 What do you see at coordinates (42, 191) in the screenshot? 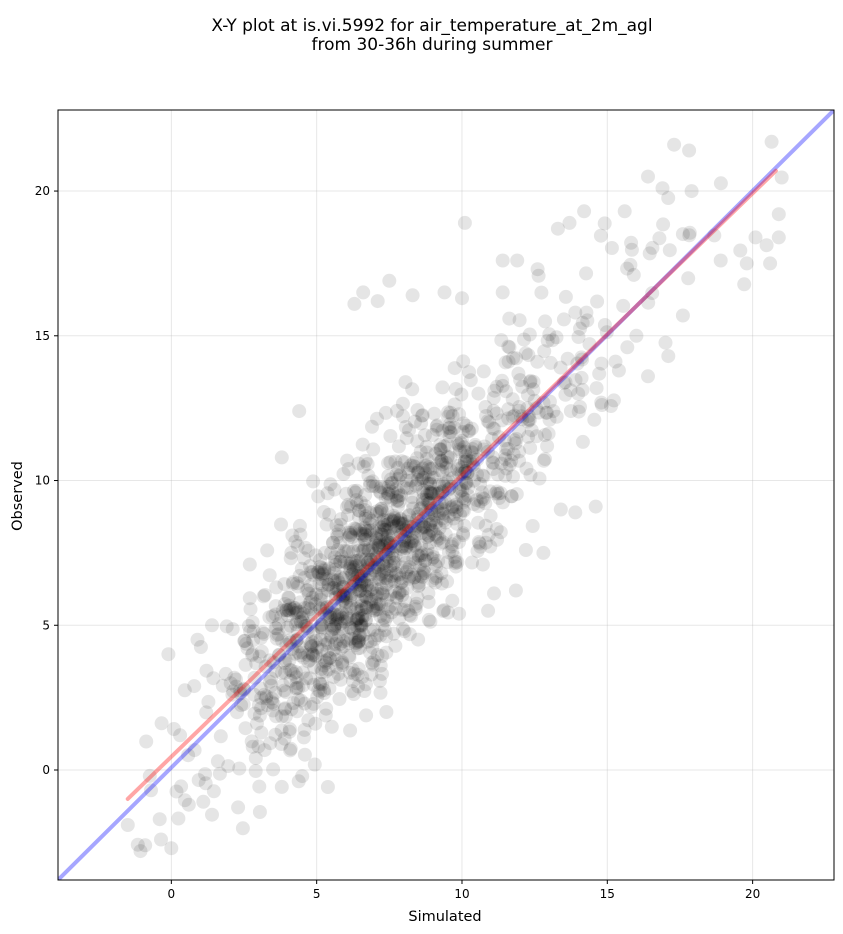
I see `y-tick-label: 20` at bounding box center [42, 191].